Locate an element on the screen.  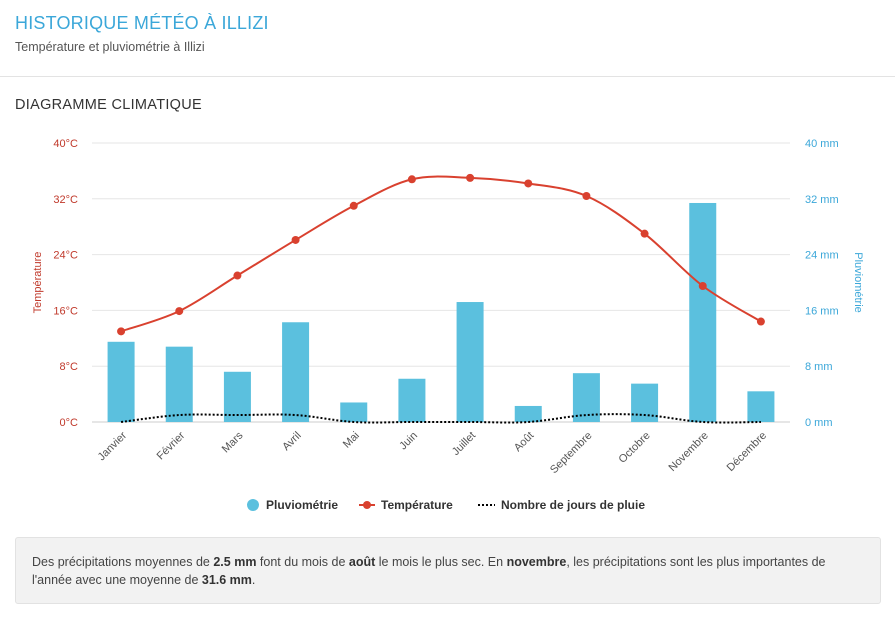
legend-precip-label: Pluviométrie is located at coordinates (302, 505).